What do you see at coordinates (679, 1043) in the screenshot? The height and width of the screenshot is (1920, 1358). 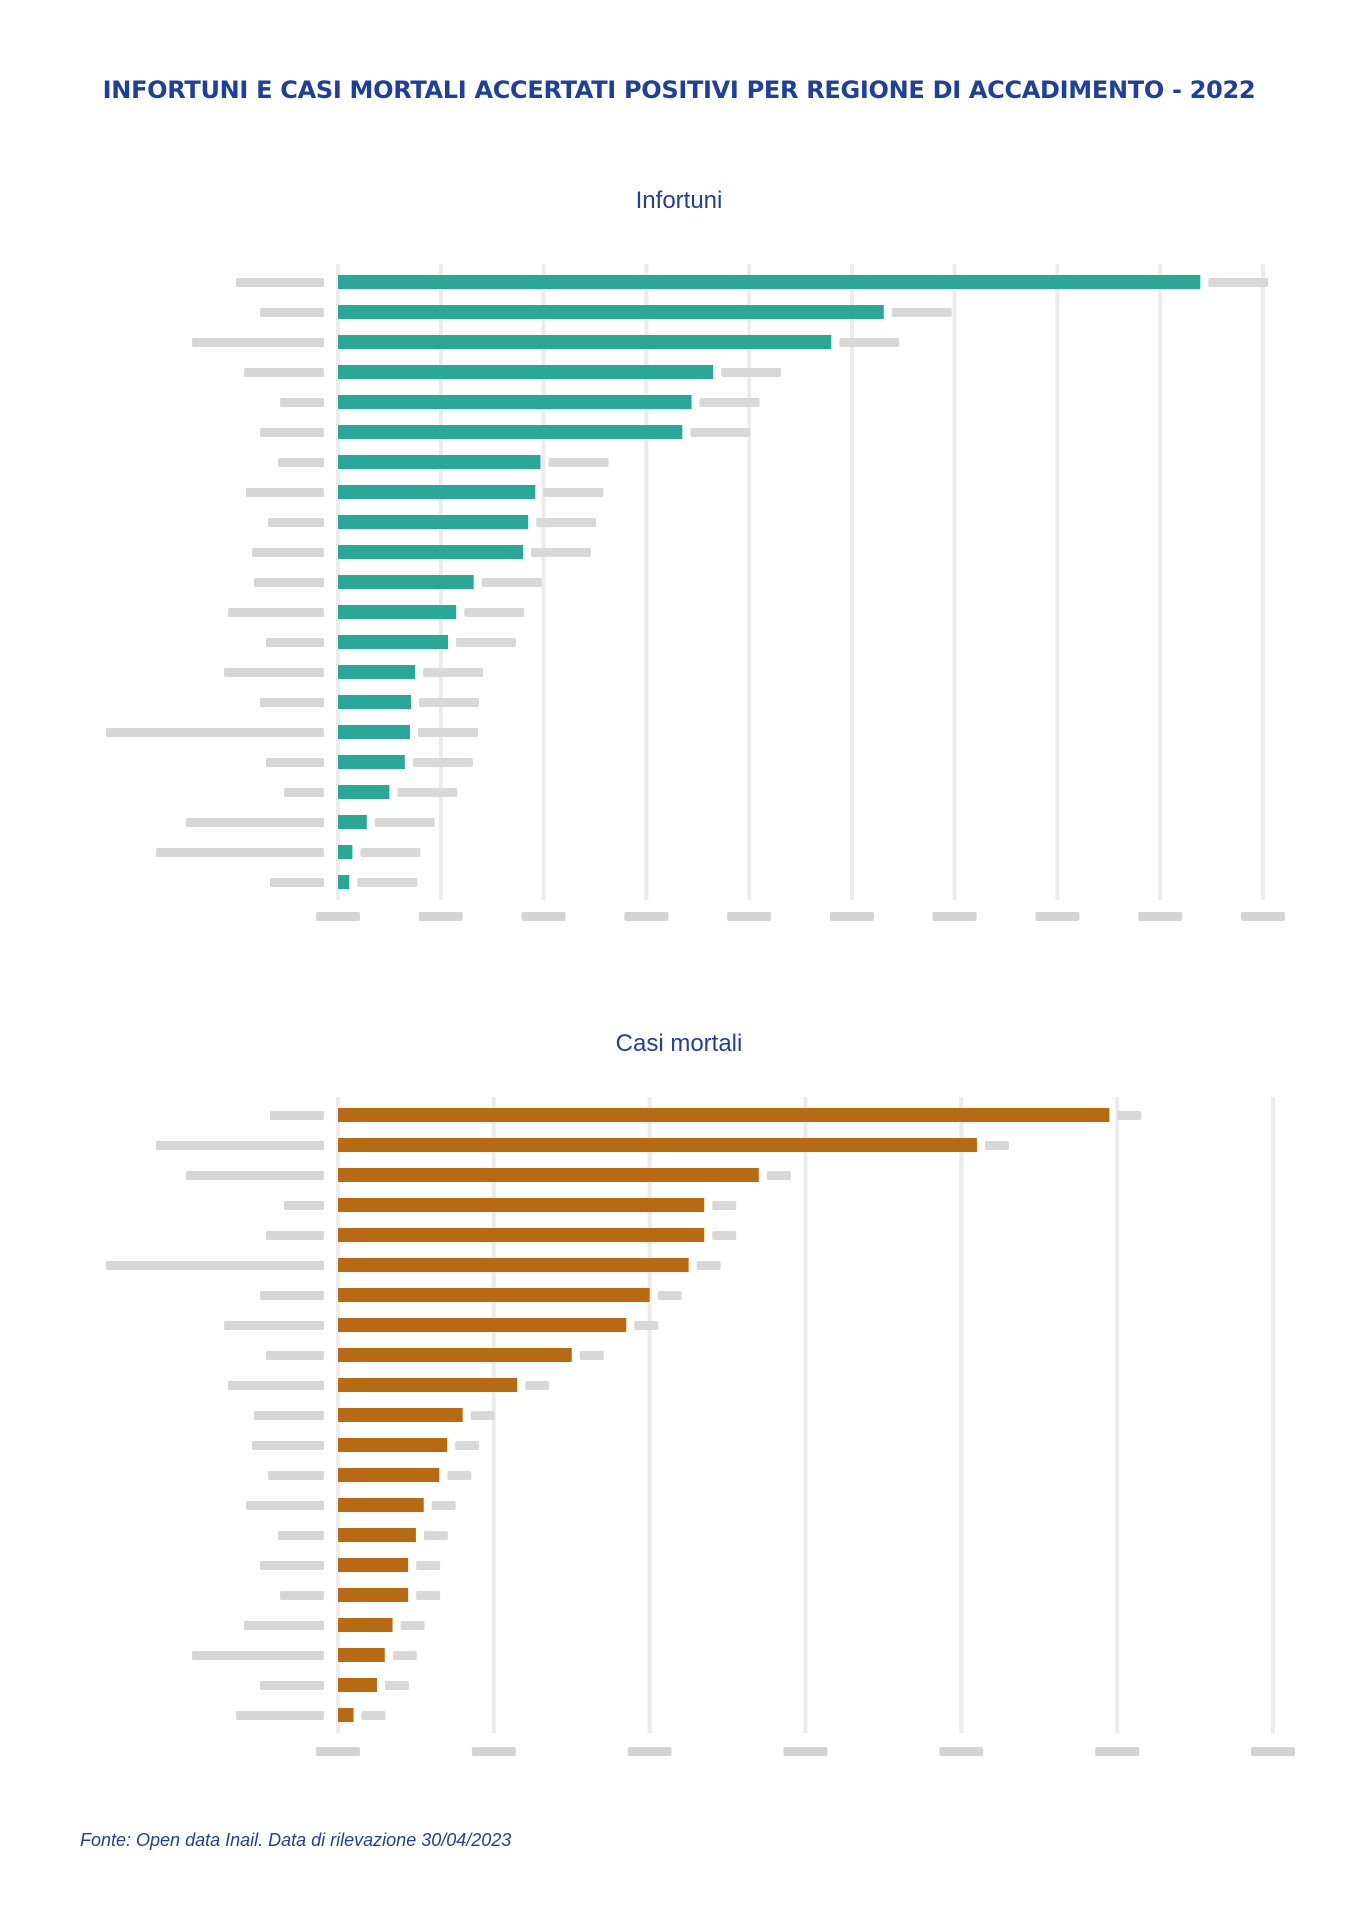 I see `chart-title-casi-mortali: Casi mortali` at bounding box center [679, 1043].